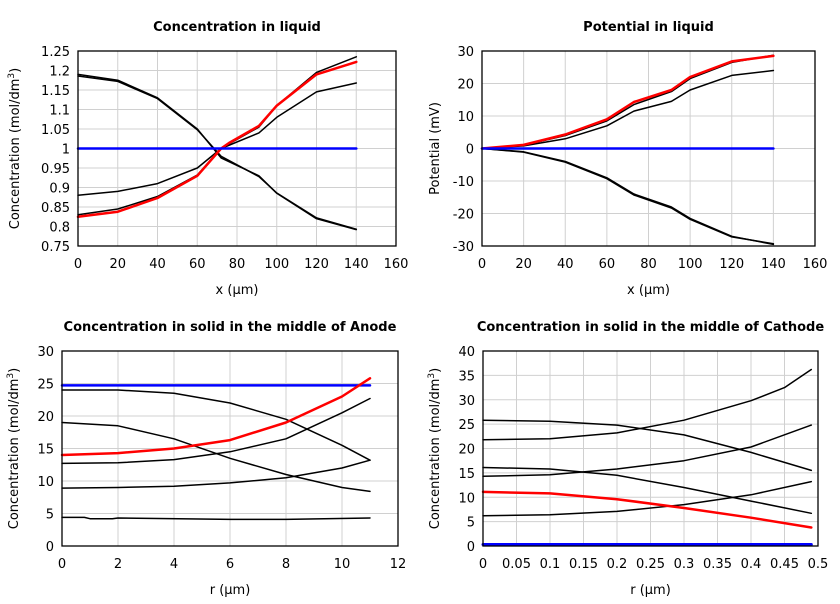 This screenshot has width=840, height=604. Describe the element at coordinates (59, 72) in the screenshot. I see `y-tick-label: 1.2` at that location.